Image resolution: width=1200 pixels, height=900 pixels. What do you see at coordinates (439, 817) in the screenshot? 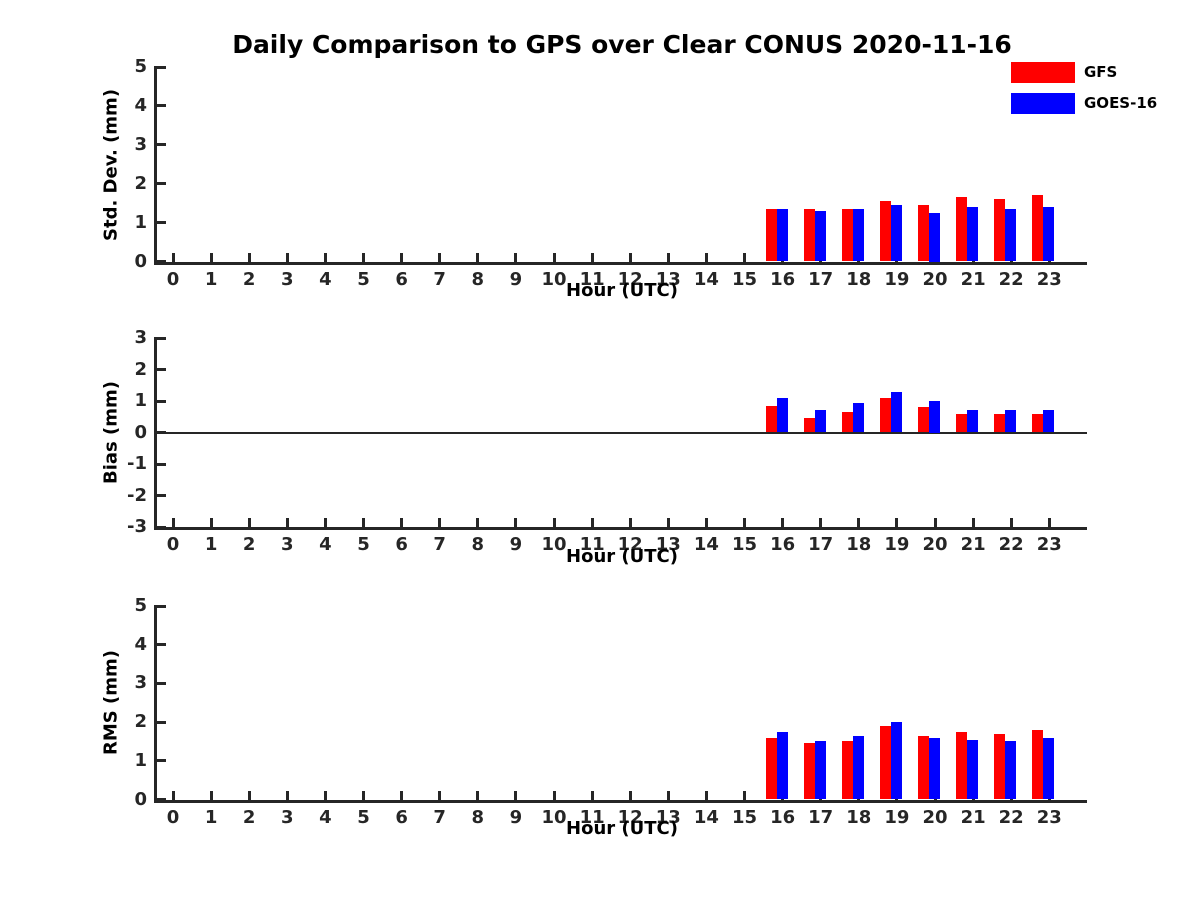
I see `x-tick-label: 7` at bounding box center [439, 817].